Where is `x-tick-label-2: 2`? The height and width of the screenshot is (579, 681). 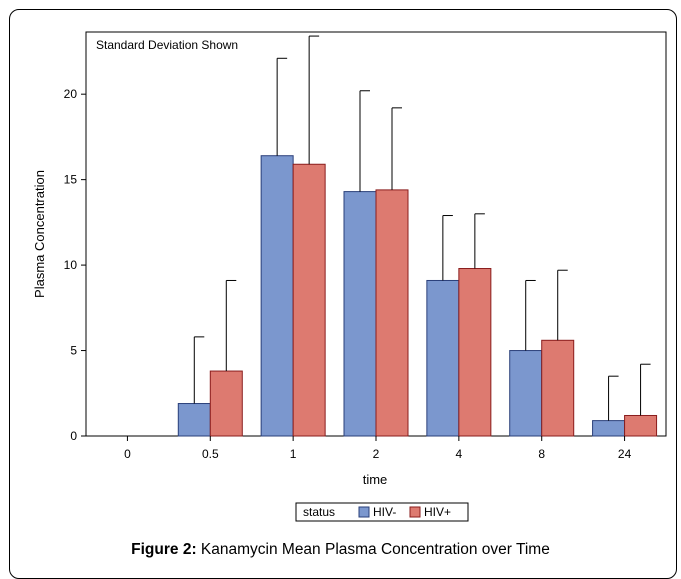
x-tick-label-2: 2 is located at coordinates (376, 454).